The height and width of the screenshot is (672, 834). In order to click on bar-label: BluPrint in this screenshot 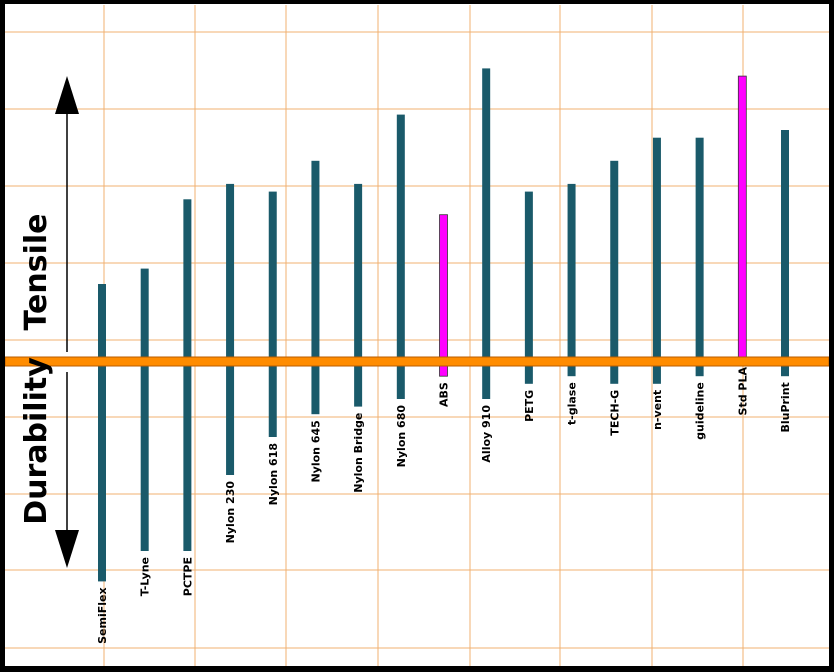, I will do `click(785, 407)`.